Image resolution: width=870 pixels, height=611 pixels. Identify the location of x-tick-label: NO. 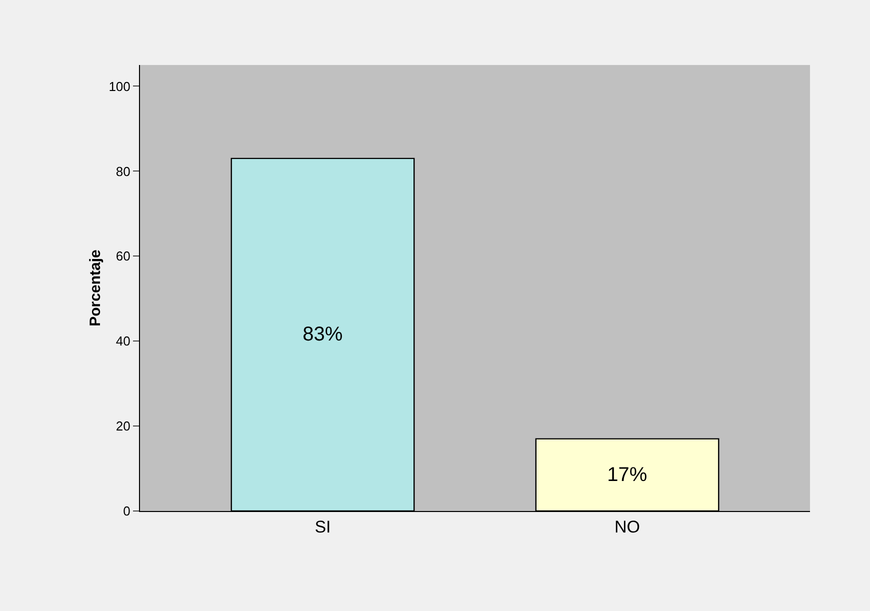
(627, 526).